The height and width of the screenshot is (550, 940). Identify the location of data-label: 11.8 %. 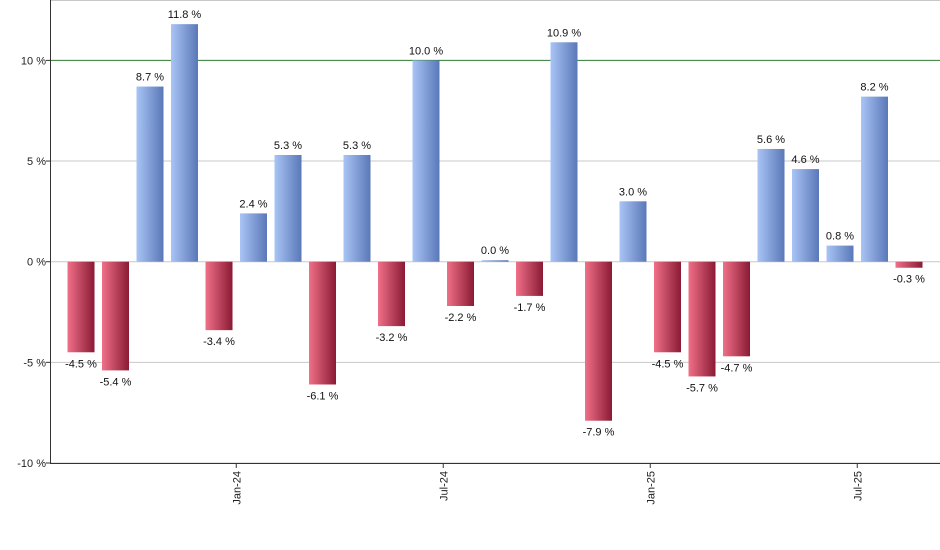
(185, 15).